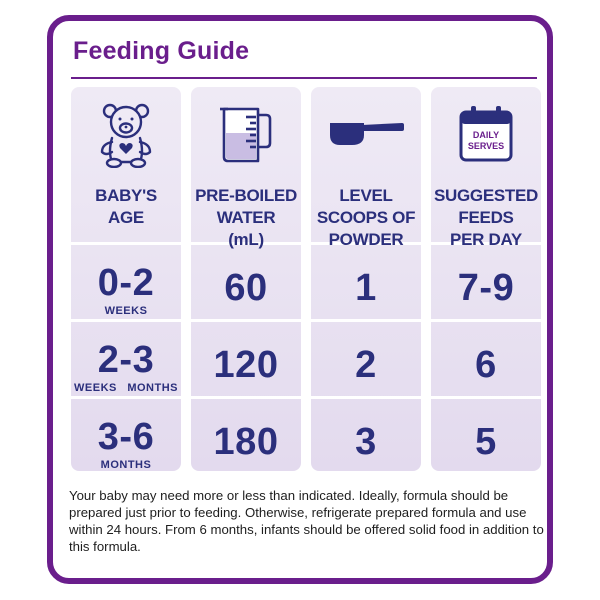 Image resolution: width=600 pixels, height=600 pixels. What do you see at coordinates (486, 365) in the screenshot?
I see `feeds-value: 6` at bounding box center [486, 365].